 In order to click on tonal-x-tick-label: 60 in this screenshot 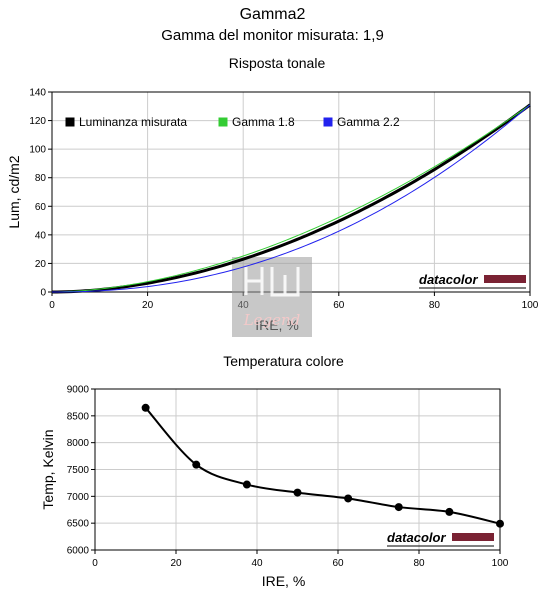, I will do `click(339, 305)`.